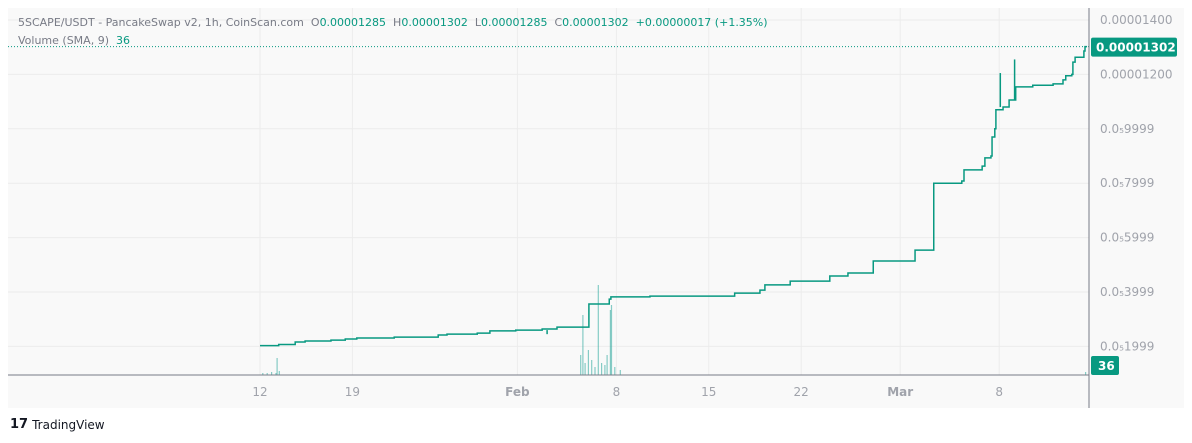 This screenshot has height=443, width=1192. What do you see at coordinates (434, 22) in the screenshot?
I see `high-value: 0.00001302` at bounding box center [434, 22].